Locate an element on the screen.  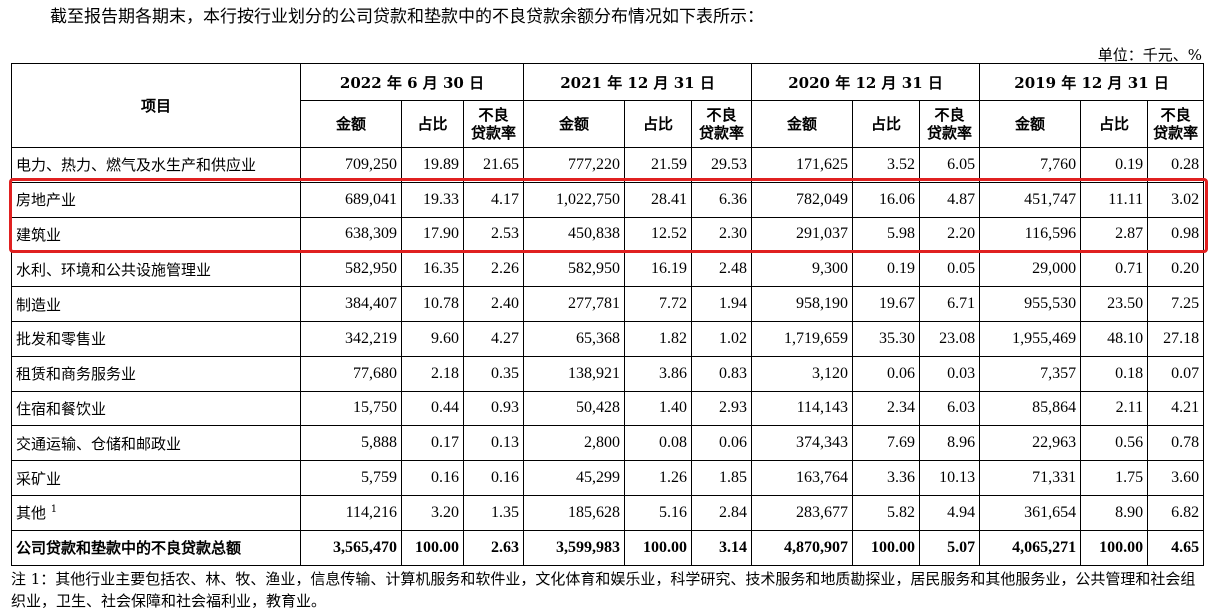
share-cell: 16.06 is located at coordinates (886, 199).